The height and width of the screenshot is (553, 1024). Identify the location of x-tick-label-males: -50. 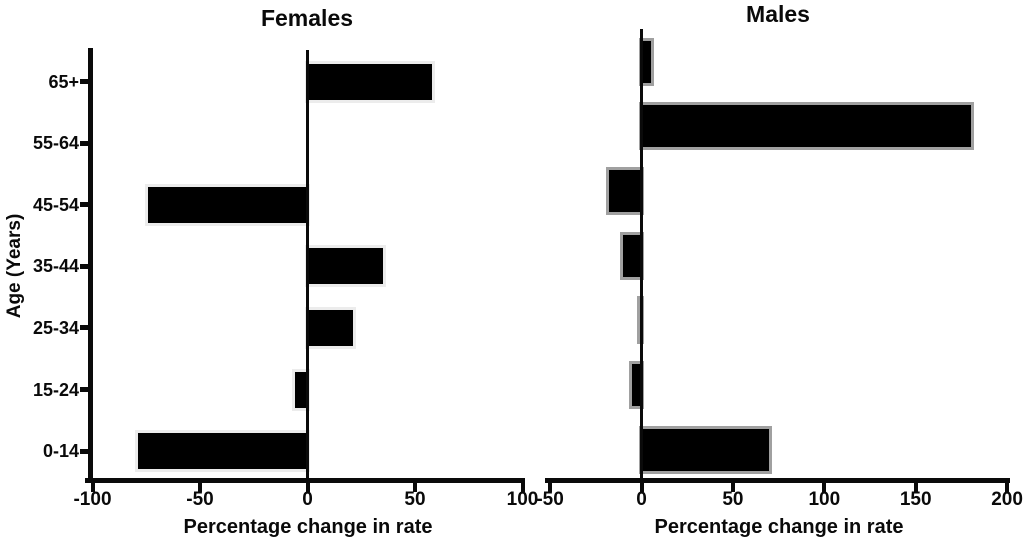
(550, 499).